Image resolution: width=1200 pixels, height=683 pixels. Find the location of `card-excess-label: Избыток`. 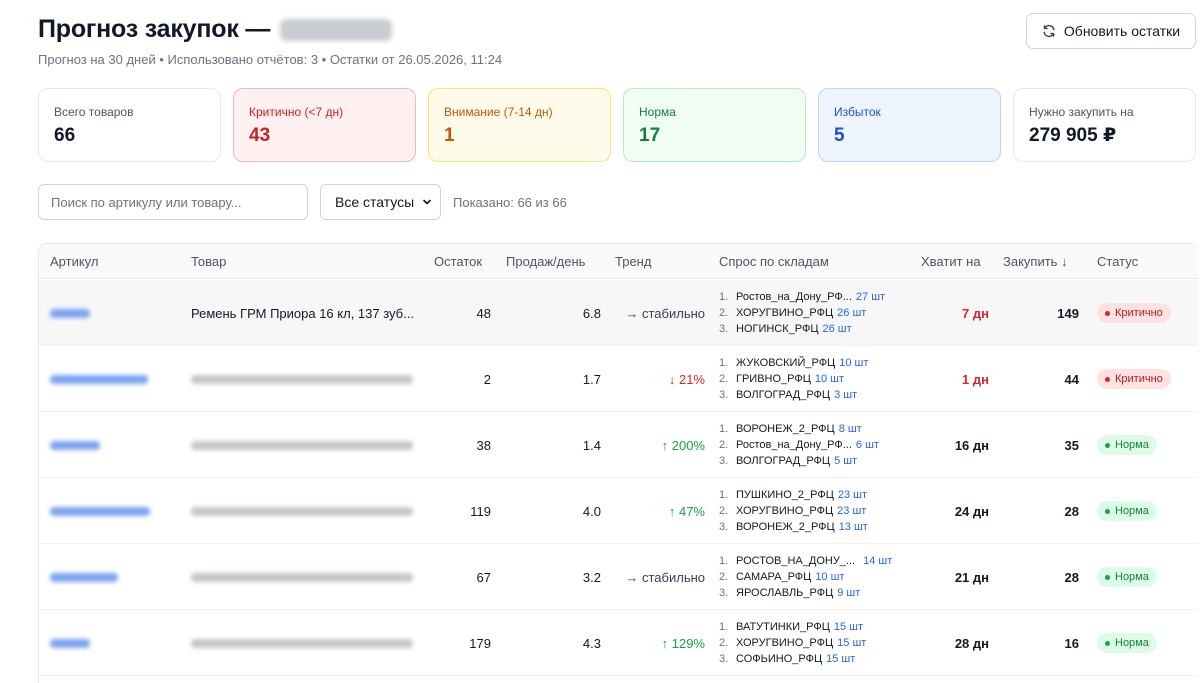

card-excess-label: Избыток is located at coordinates (857, 112).